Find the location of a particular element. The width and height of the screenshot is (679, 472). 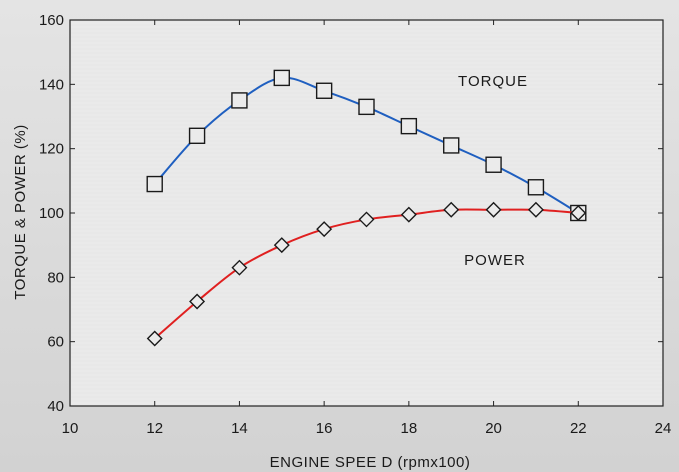

y-tick-label: 40 is located at coordinates (55, 406).